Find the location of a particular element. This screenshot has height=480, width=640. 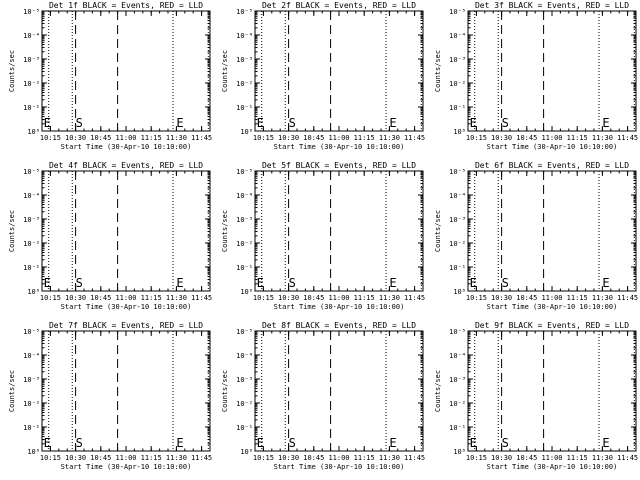

panel-title: Det 2f BLACK = Events, RED = LLD is located at coordinates (339, 5).